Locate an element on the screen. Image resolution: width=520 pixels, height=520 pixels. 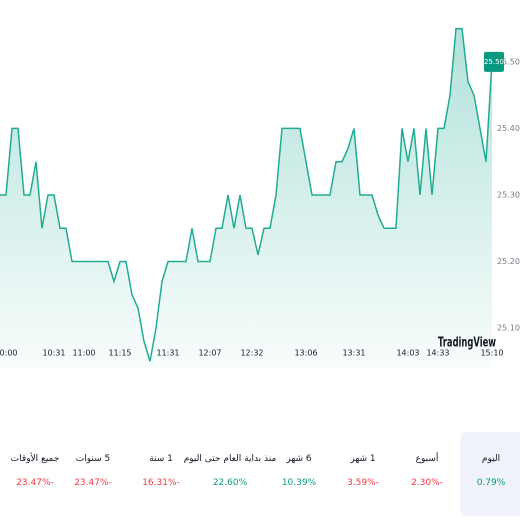
performance-item: جميع الأوقات 23.47%- is located at coordinates (35, 474).